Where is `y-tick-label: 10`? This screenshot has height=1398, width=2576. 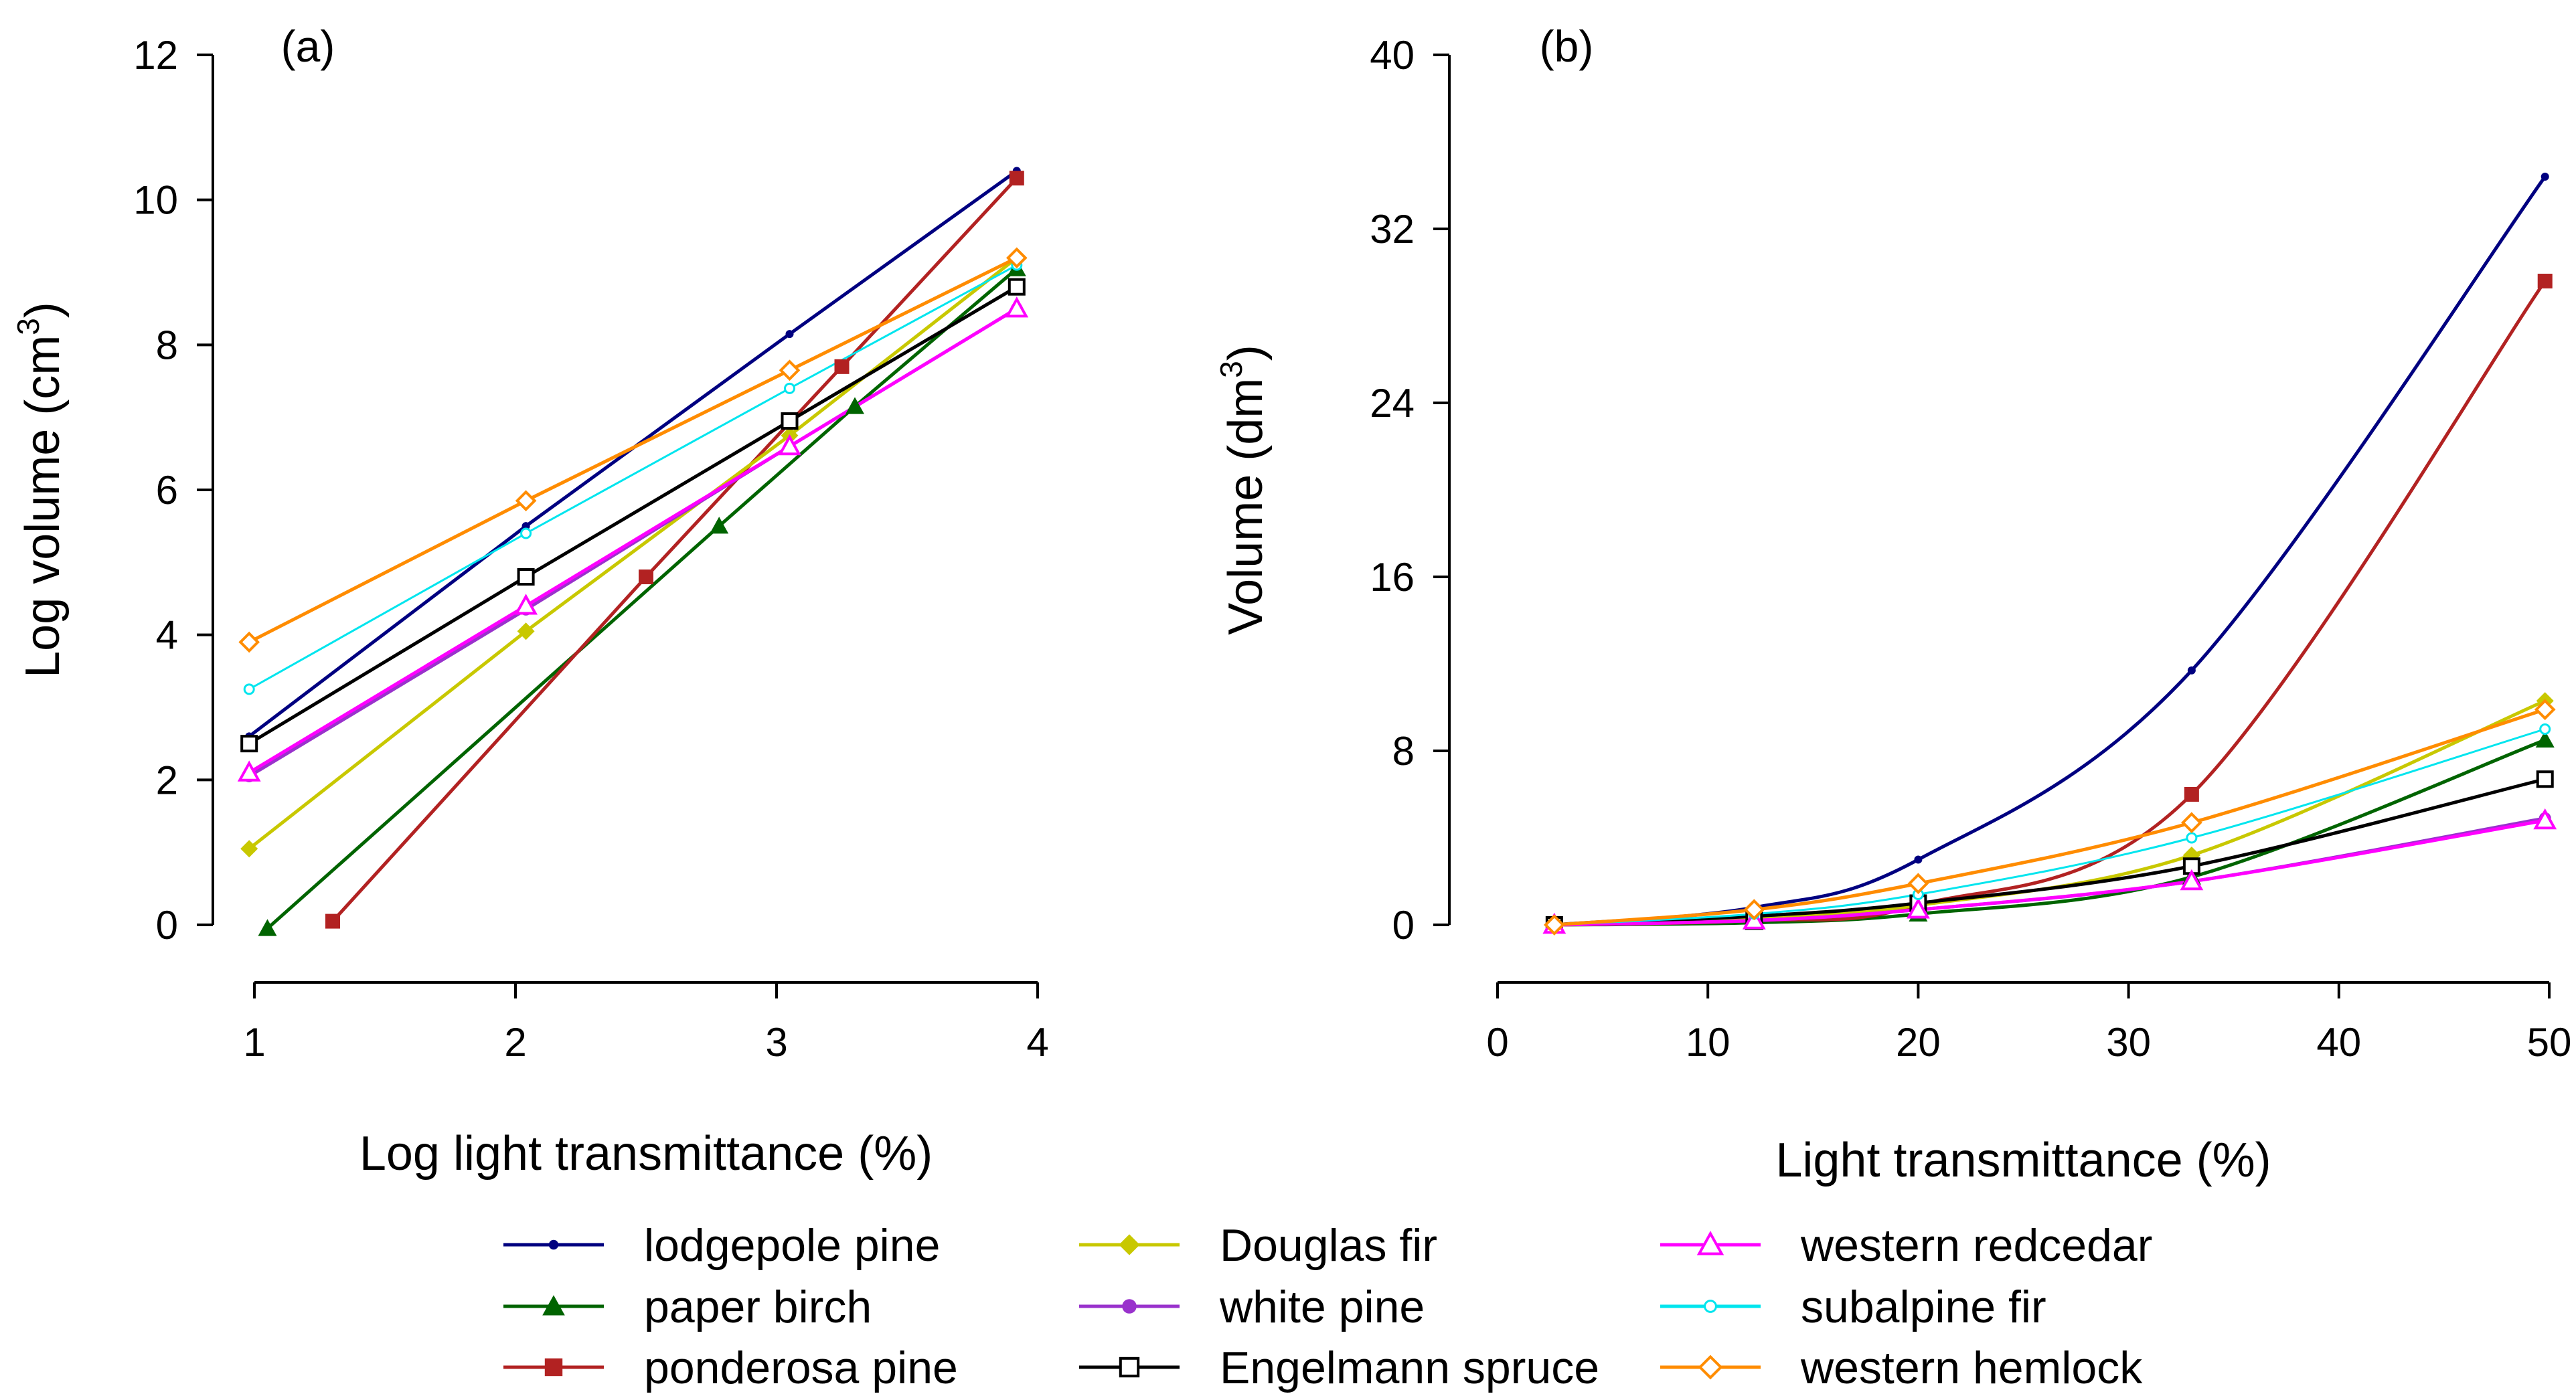
y-tick-label: 10 is located at coordinates (155, 200).